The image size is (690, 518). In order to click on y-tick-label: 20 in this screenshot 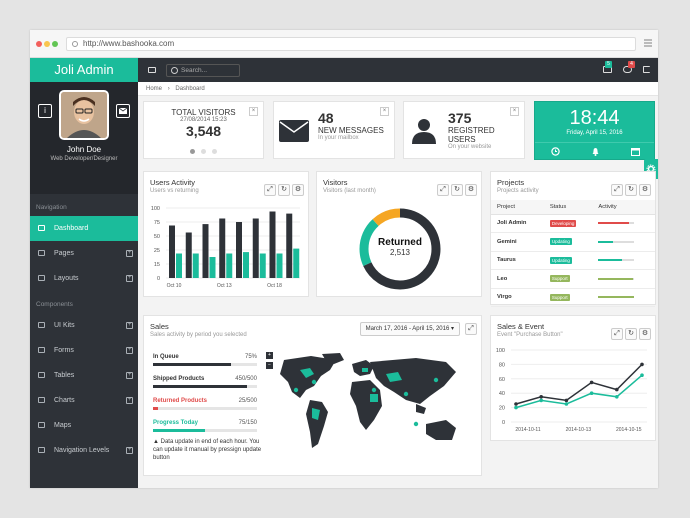, I will do `click(502, 409)`.